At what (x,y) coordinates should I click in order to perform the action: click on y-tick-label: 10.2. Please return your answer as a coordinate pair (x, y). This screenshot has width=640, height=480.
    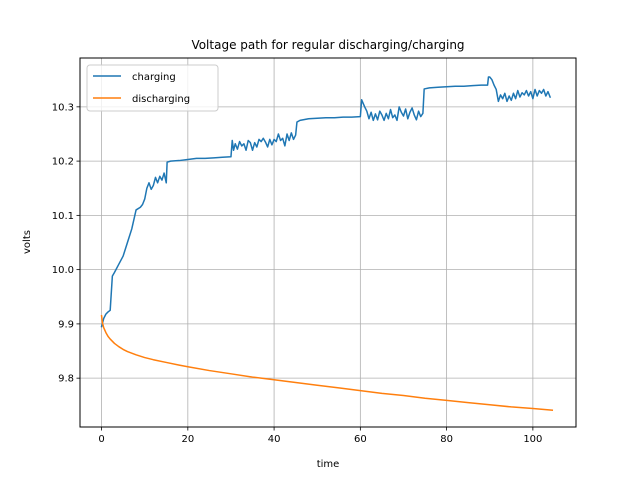
    Looking at the image, I should click on (63, 162).